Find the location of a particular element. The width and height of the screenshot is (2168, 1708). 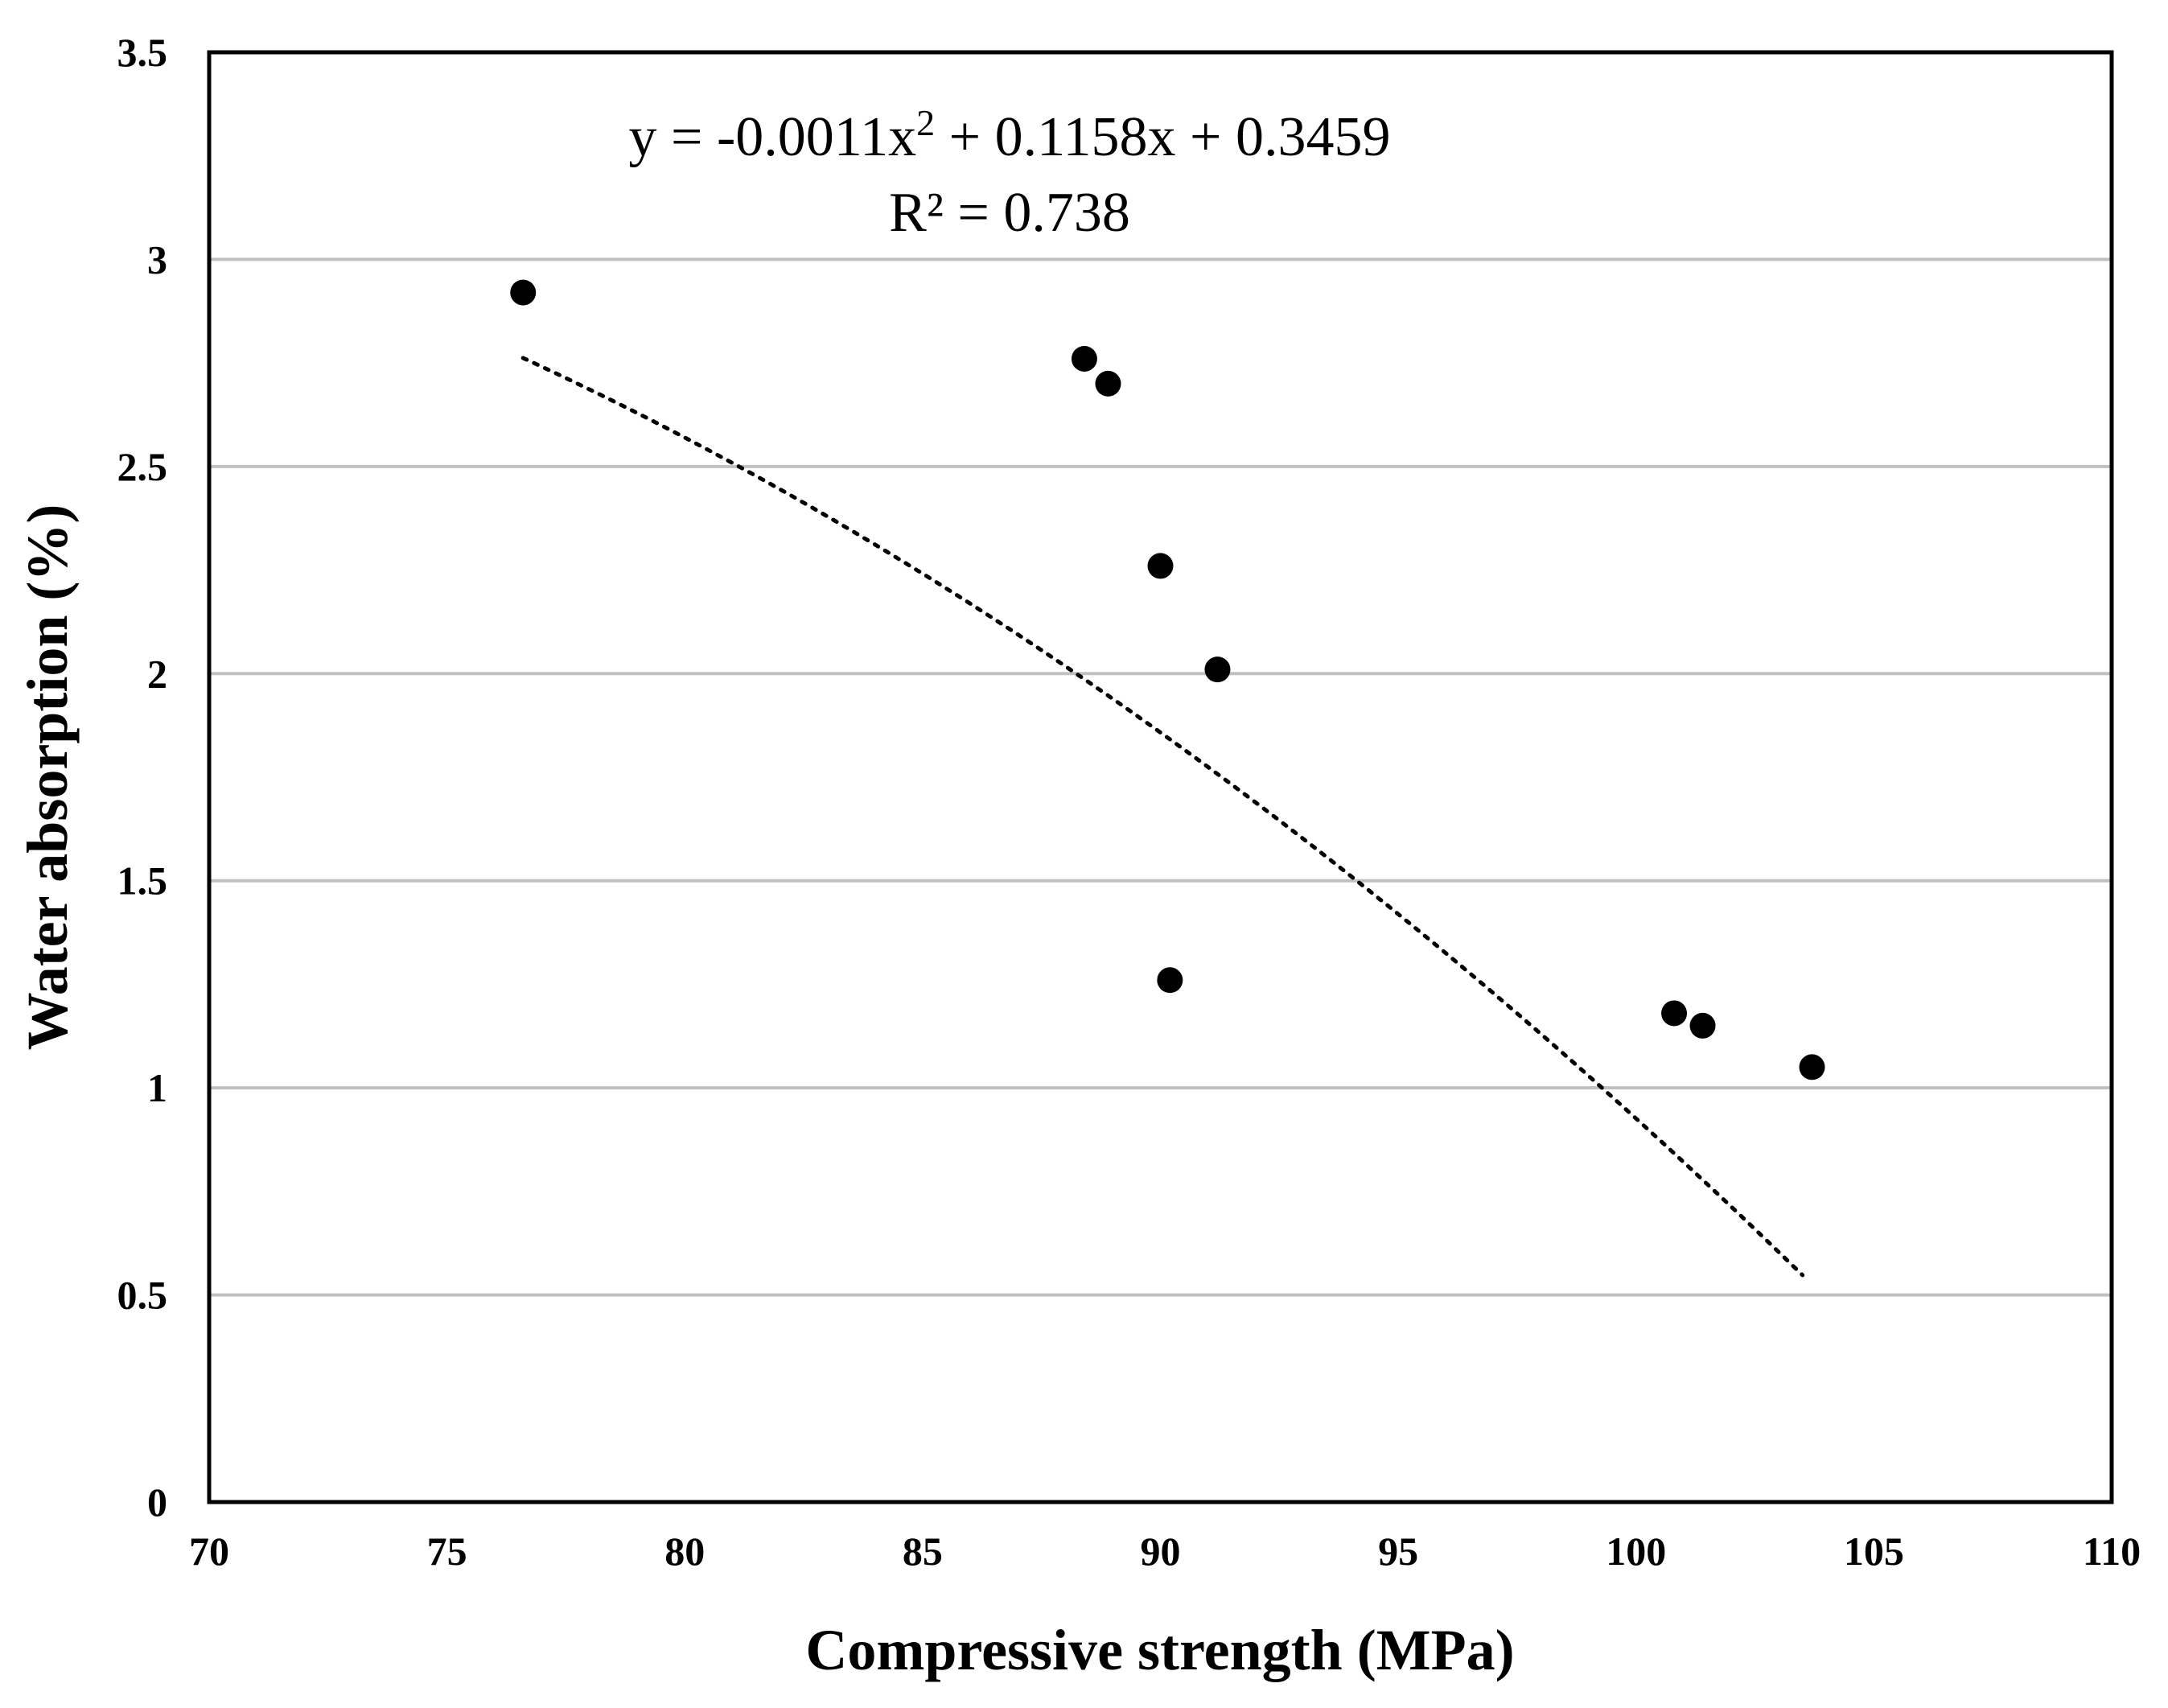

x-axis-ticks: 70 75 80 85 90 95 100 105 110 is located at coordinates (1165, 1551).